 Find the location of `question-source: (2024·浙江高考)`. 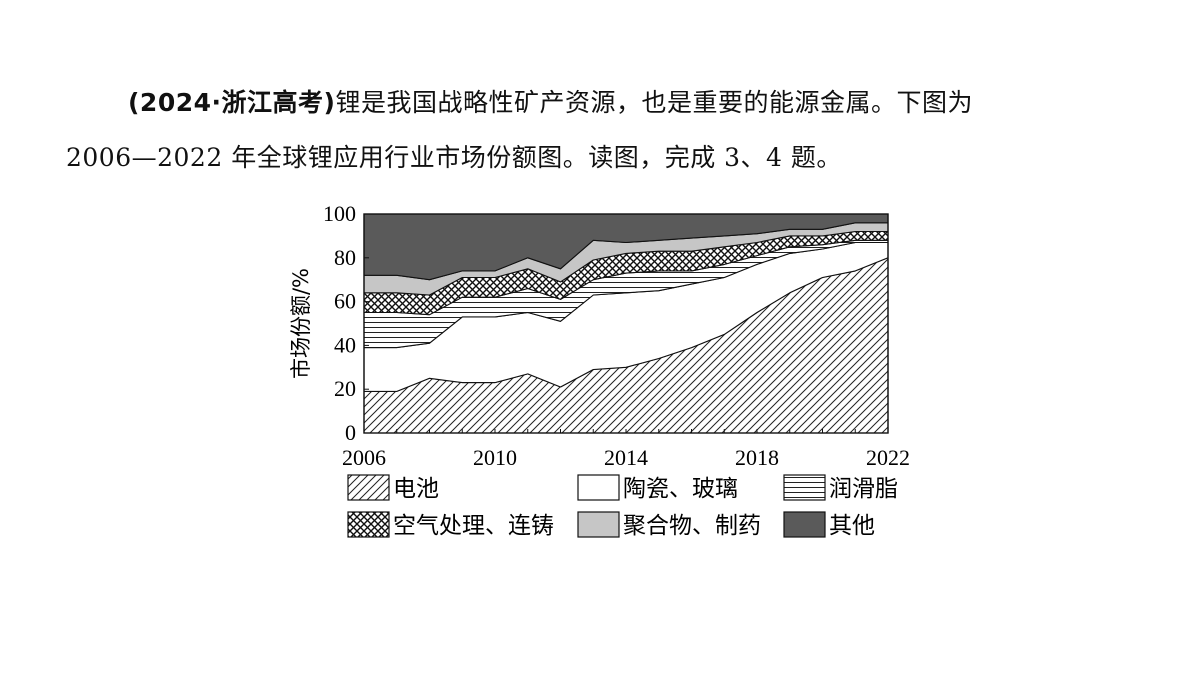

question-source: (2024·浙江高考) is located at coordinates (232, 102).